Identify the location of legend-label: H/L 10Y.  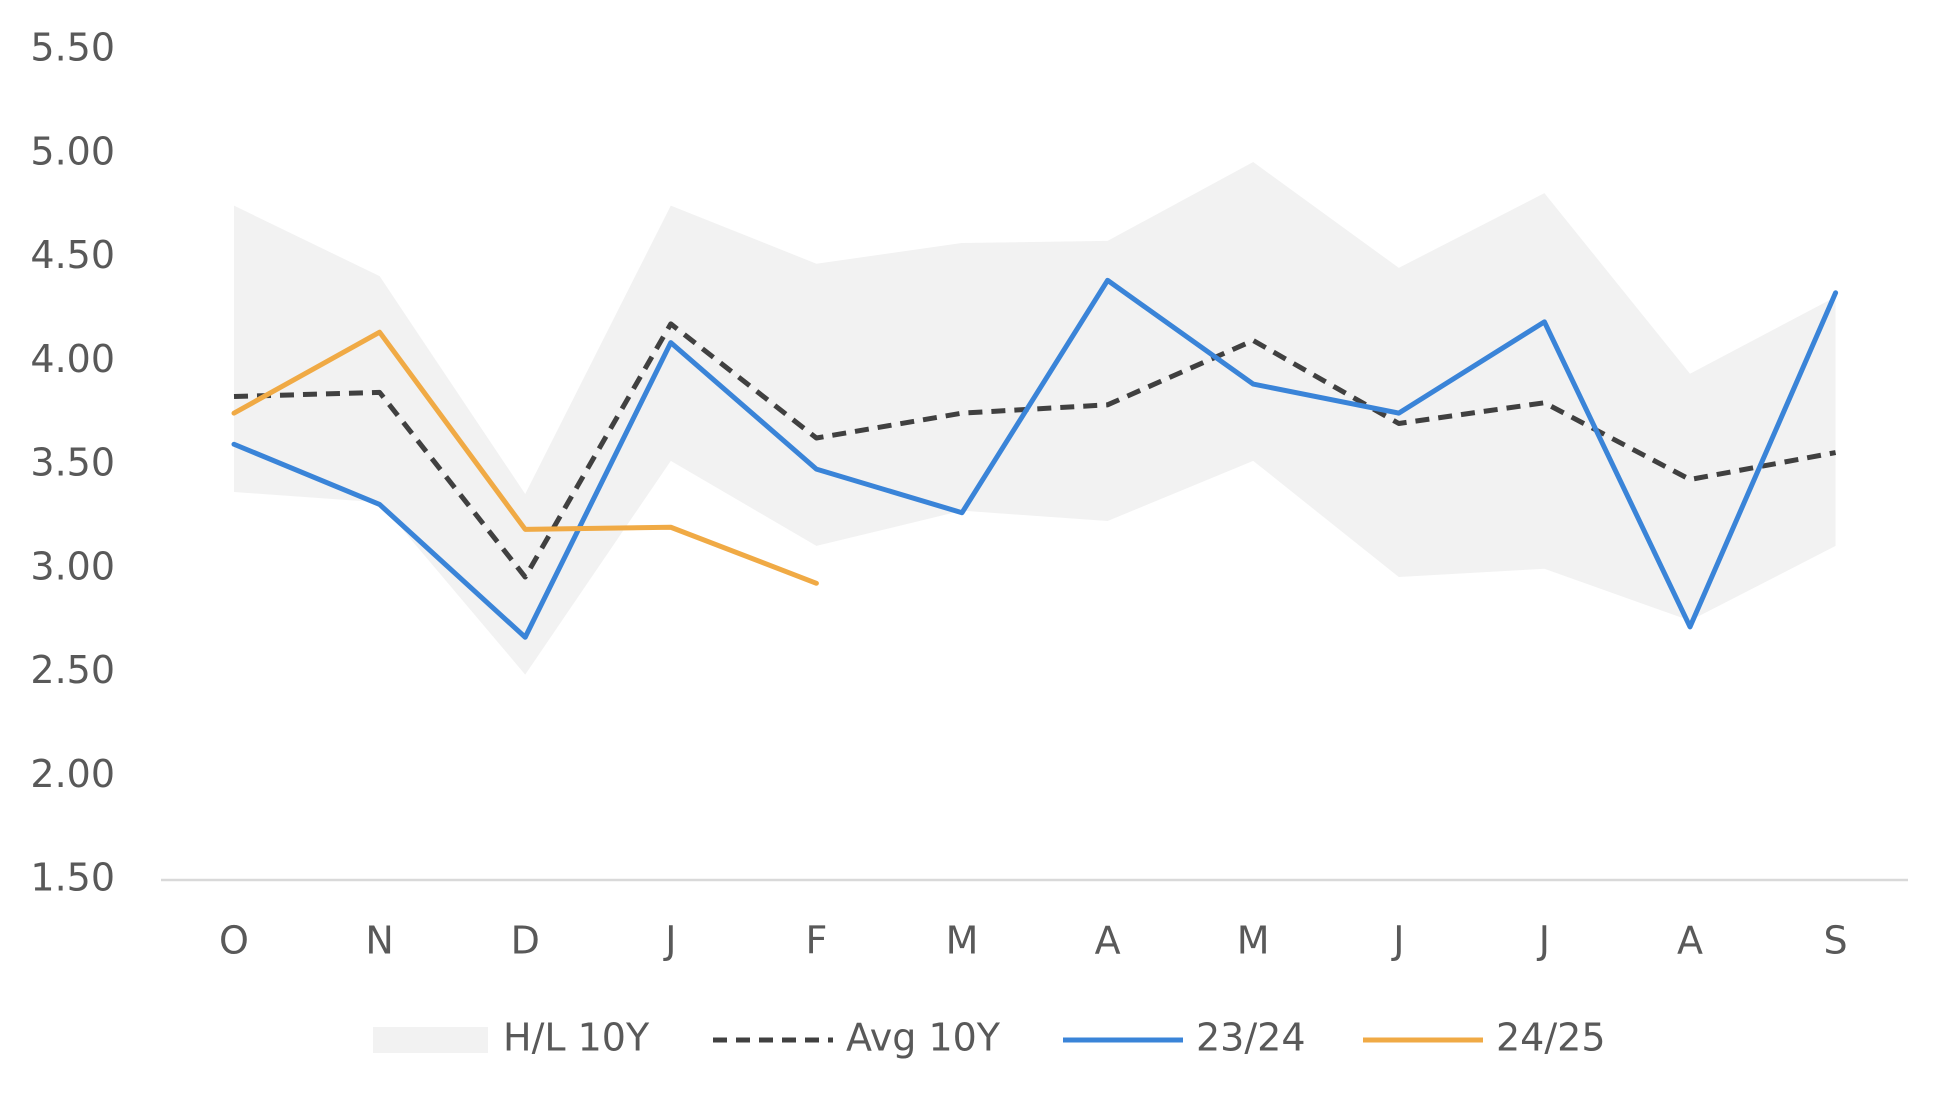
(576, 1038).